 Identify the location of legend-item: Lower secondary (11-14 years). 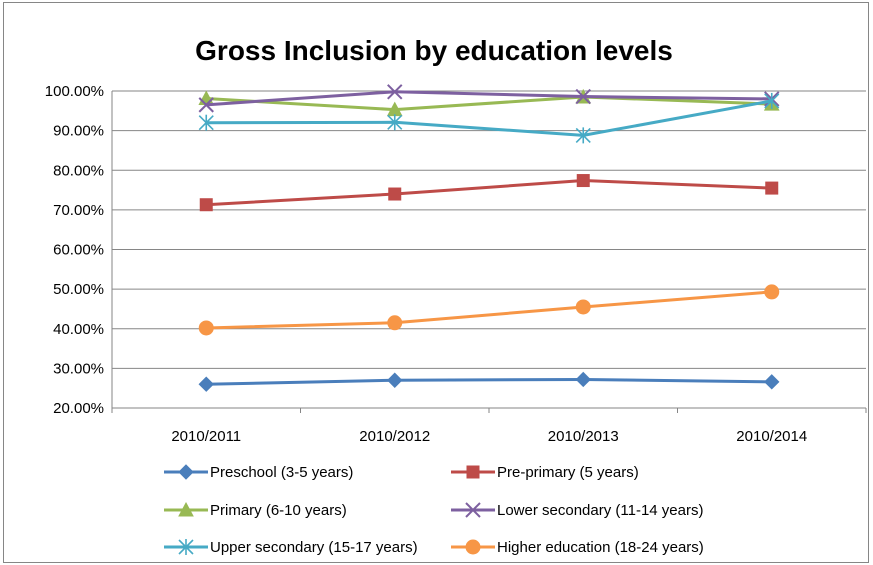
(577, 510).